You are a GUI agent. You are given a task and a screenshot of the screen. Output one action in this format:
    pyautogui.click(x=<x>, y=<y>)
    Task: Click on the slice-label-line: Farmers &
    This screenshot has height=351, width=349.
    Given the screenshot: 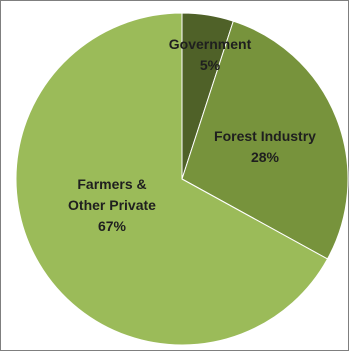 What is the action you would take?
    pyautogui.click(x=111, y=184)
    